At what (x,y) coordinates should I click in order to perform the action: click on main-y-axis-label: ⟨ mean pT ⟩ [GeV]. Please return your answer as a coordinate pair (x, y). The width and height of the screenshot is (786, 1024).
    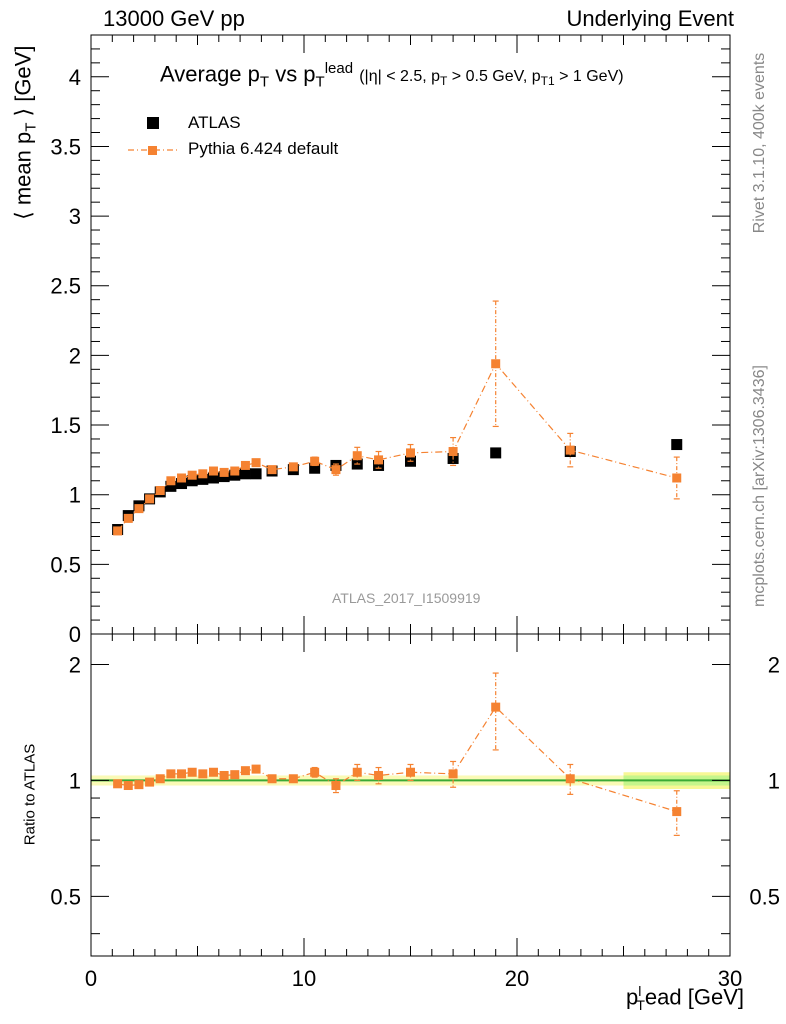
    Looking at the image, I should click on (24, 133).